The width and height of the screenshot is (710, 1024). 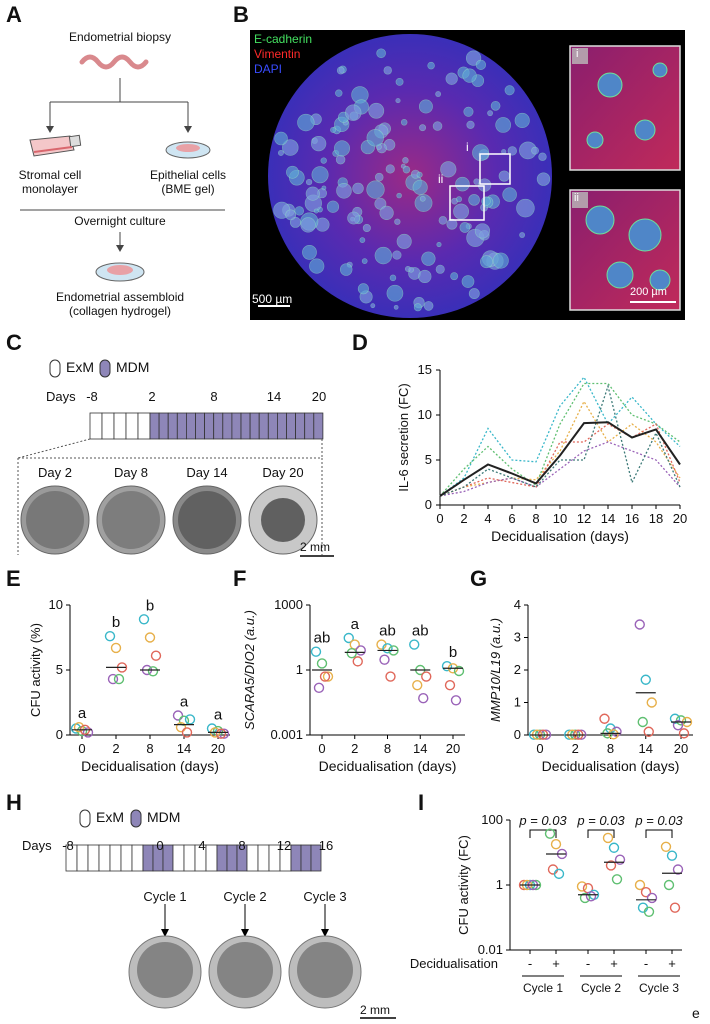 I want to click on timeline-c-bar, so click(x=206, y=426).